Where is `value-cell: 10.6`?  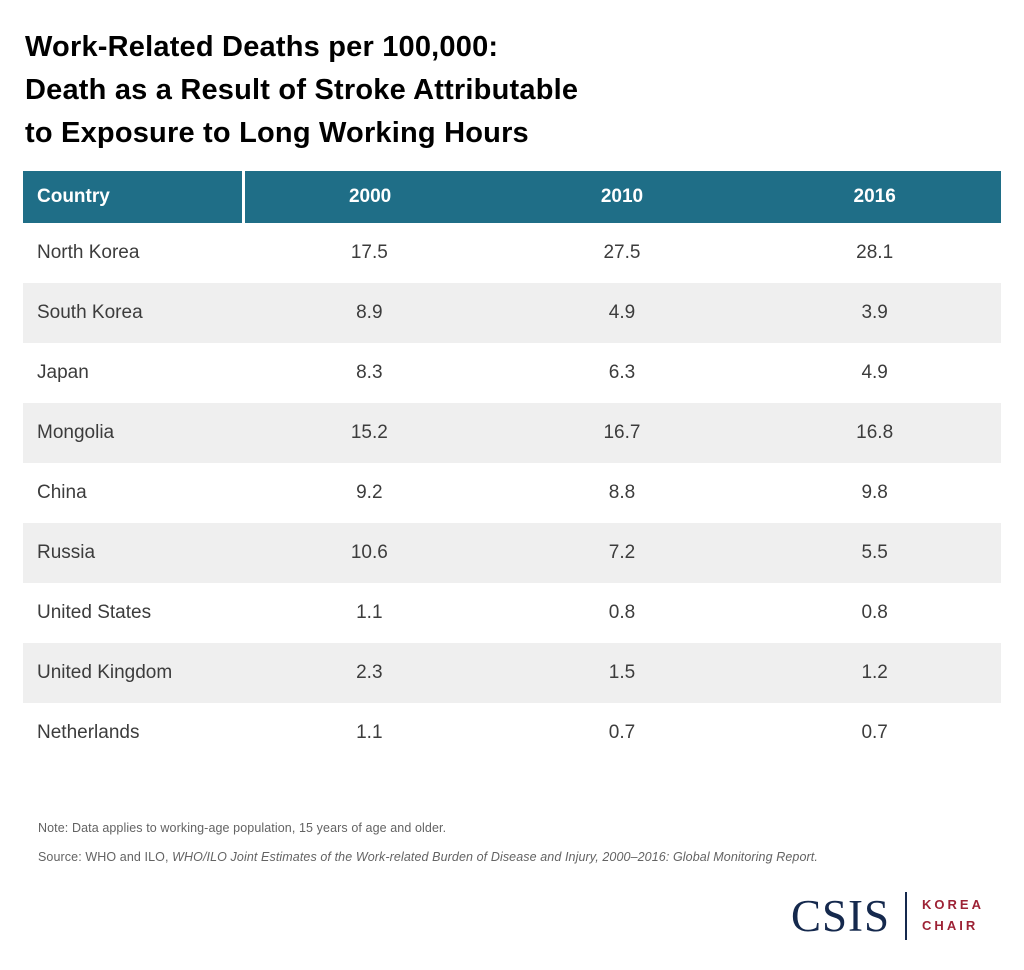 value-cell: 10.6 is located at coordinates (369, 552).